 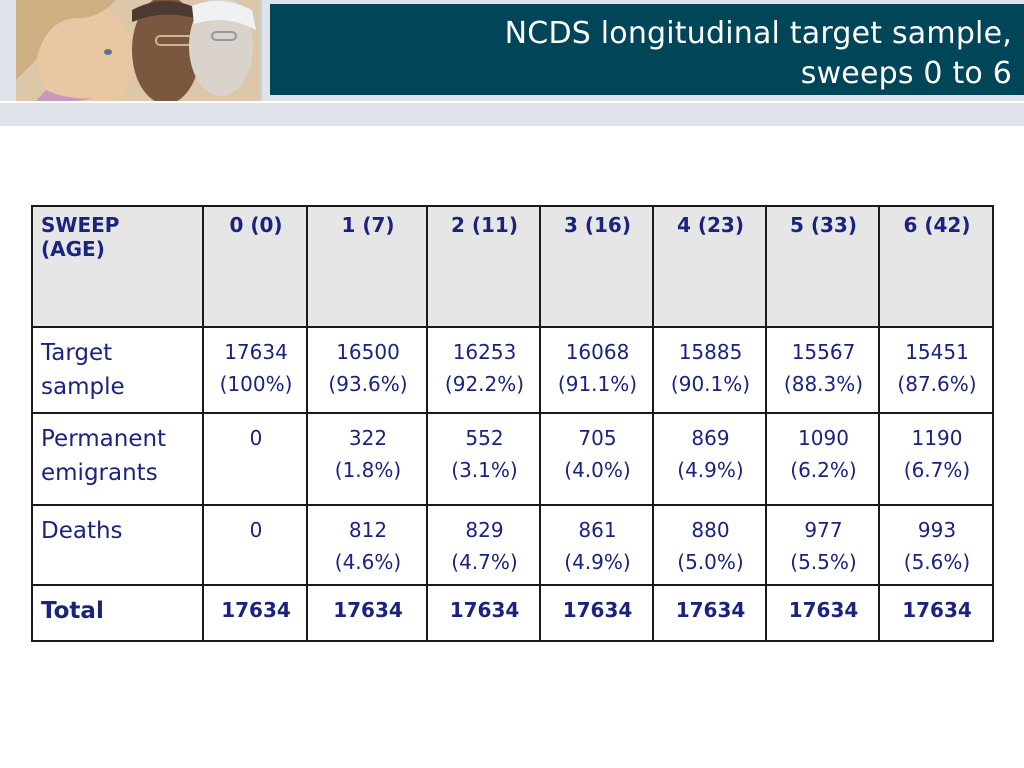 What do you see at coordinates (710, 562) in the screenshot?
I see `cell-percent: (5.0%)` at bounding box center [710, 562].